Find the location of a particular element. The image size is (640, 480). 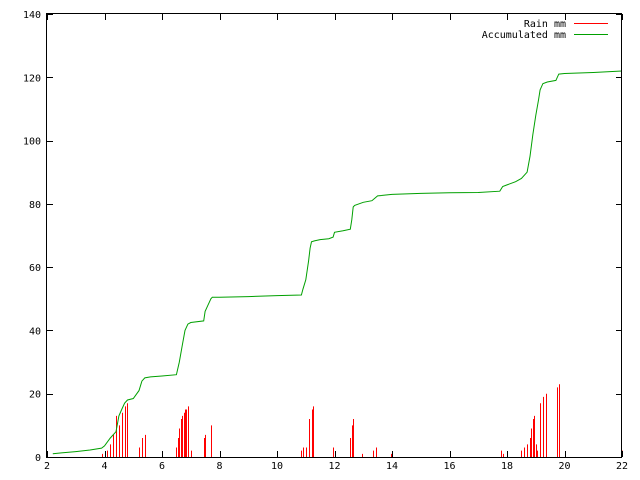

y-tick-label: 80 is located at coordinates (35, 205).